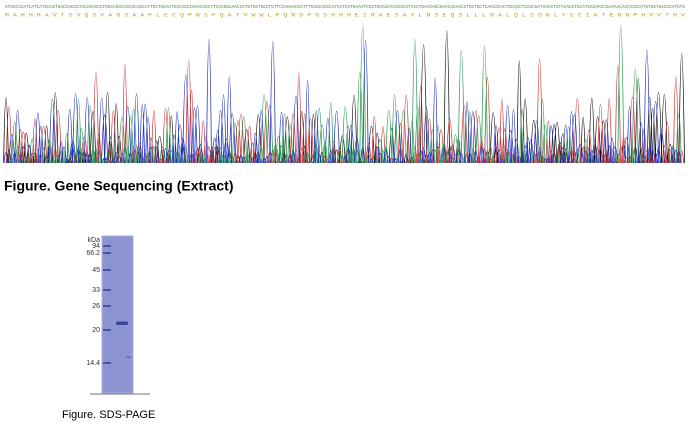 The height and width of the screenshot is (425, 694). I want to click on gel-border, so click(117, 314).